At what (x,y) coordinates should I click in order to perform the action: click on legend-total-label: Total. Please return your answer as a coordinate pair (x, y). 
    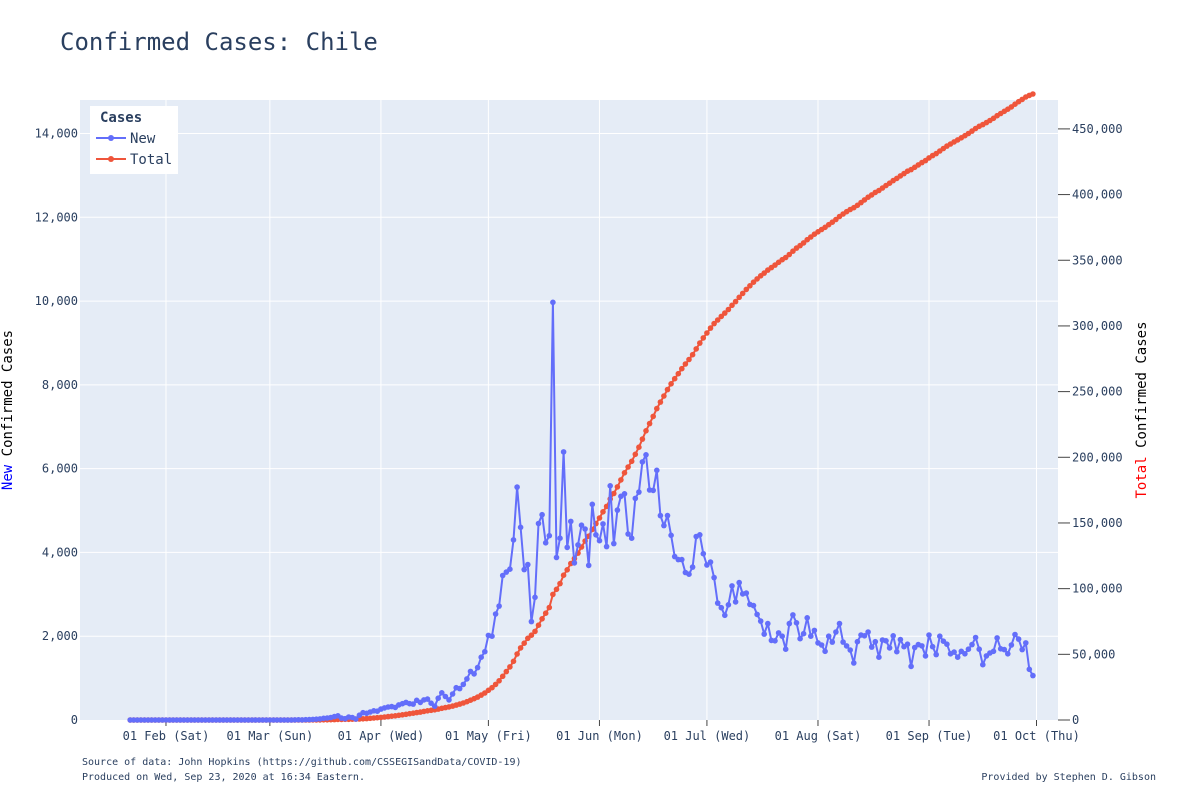
    Looking at the image, I should click on (151, 160).